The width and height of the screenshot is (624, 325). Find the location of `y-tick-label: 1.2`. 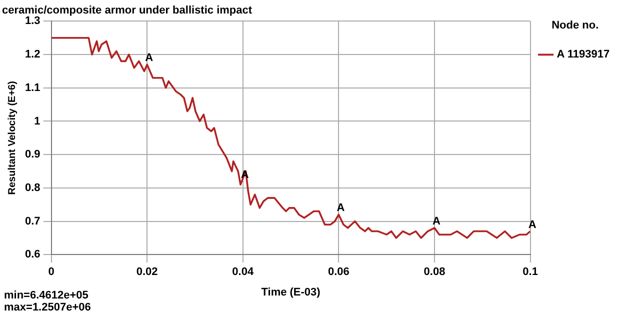

y-tick-label: 1.2 is located at coordinates (32, 54).